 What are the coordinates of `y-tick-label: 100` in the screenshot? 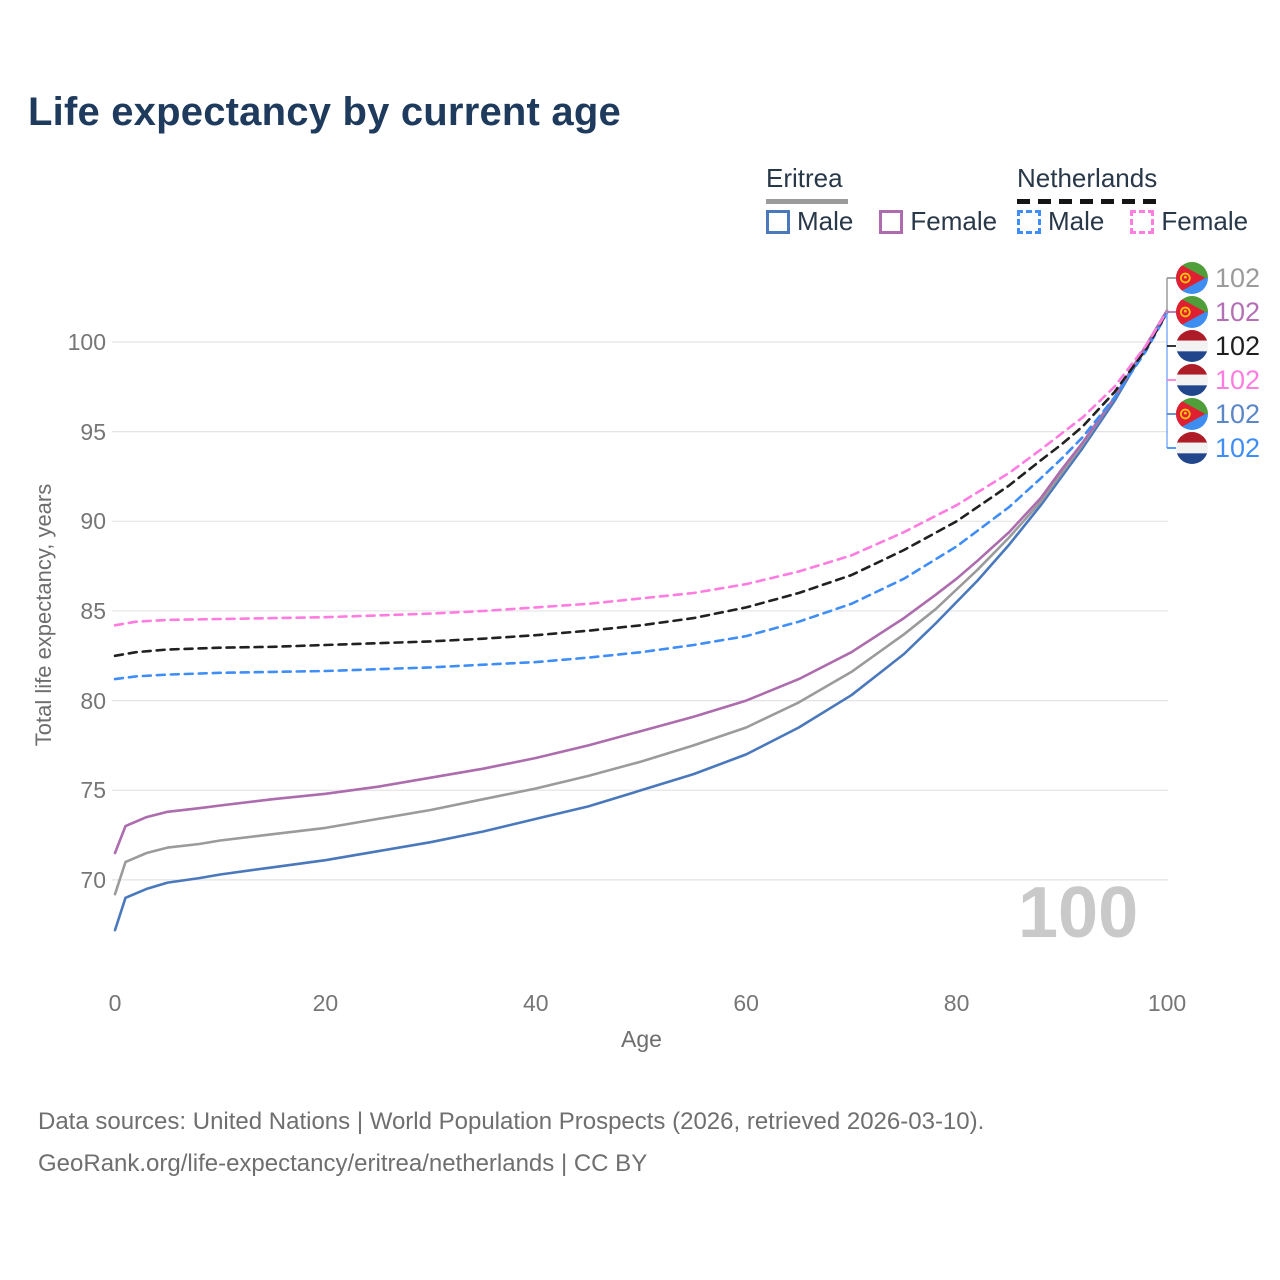 It's located at (86, 342).